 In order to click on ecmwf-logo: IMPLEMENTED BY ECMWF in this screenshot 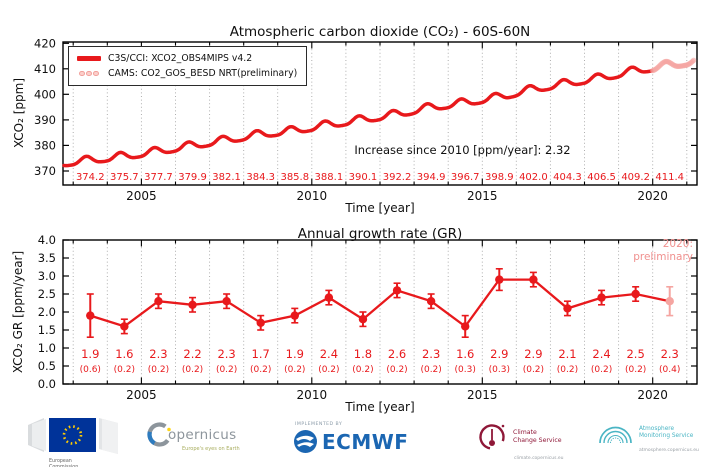, I will do `click(350, 438)`.